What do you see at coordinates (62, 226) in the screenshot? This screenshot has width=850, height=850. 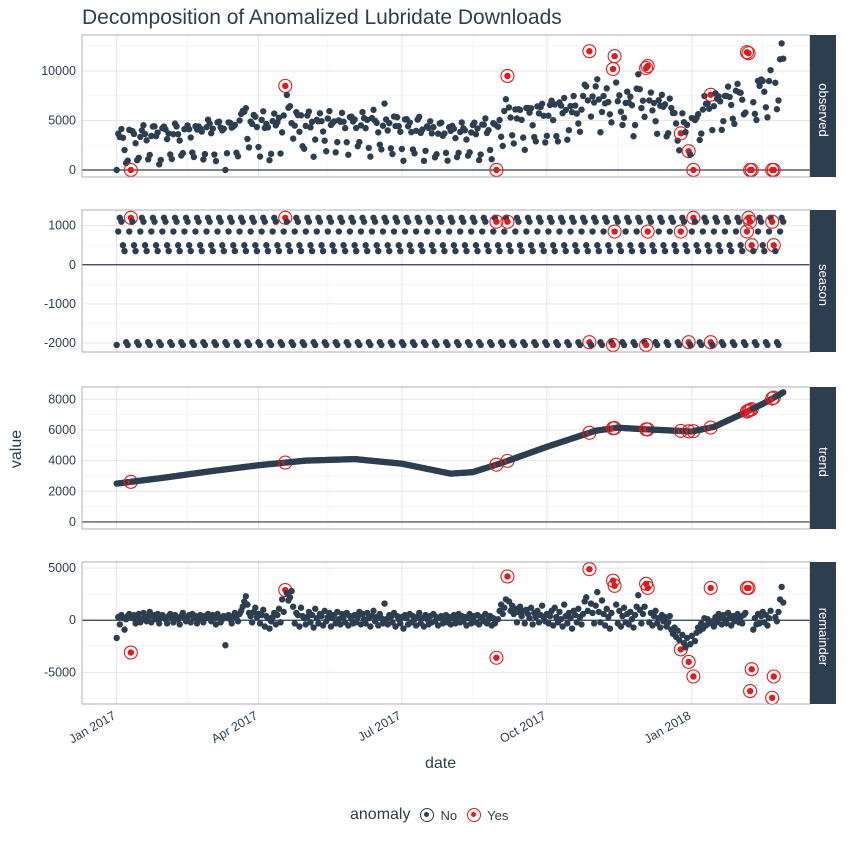 I see `y-tick-label: 1000` at bounding box center [62, 226].